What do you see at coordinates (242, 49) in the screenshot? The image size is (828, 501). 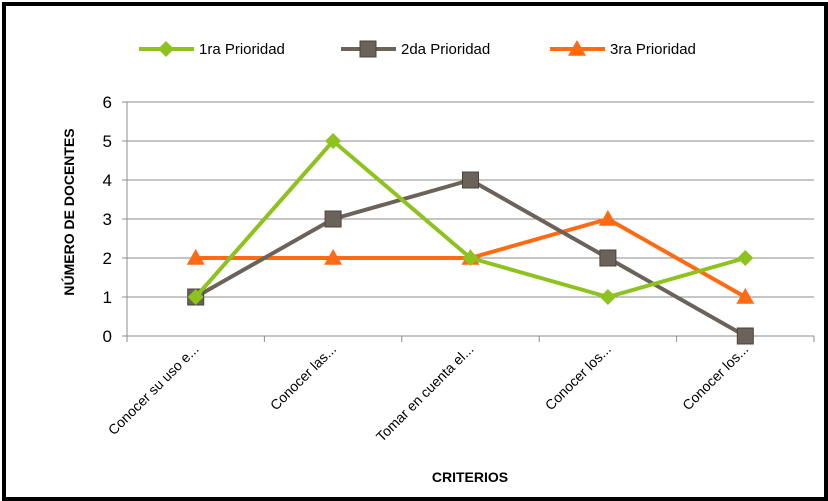 I see `legend-label: 1ra Prioridad` at bounding box center [242, 49].